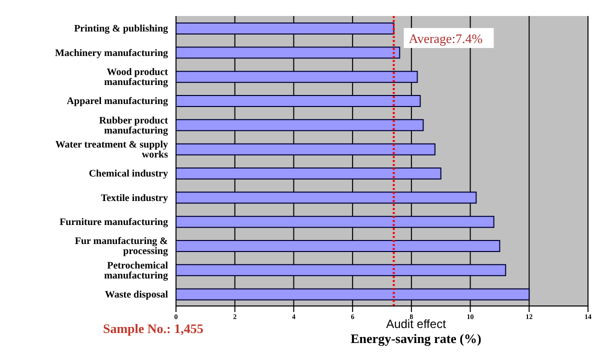 This screenshot has height=355, width=600. I want to click on y-tick-label: Fur manufacturing & processing, so click(121, 247).